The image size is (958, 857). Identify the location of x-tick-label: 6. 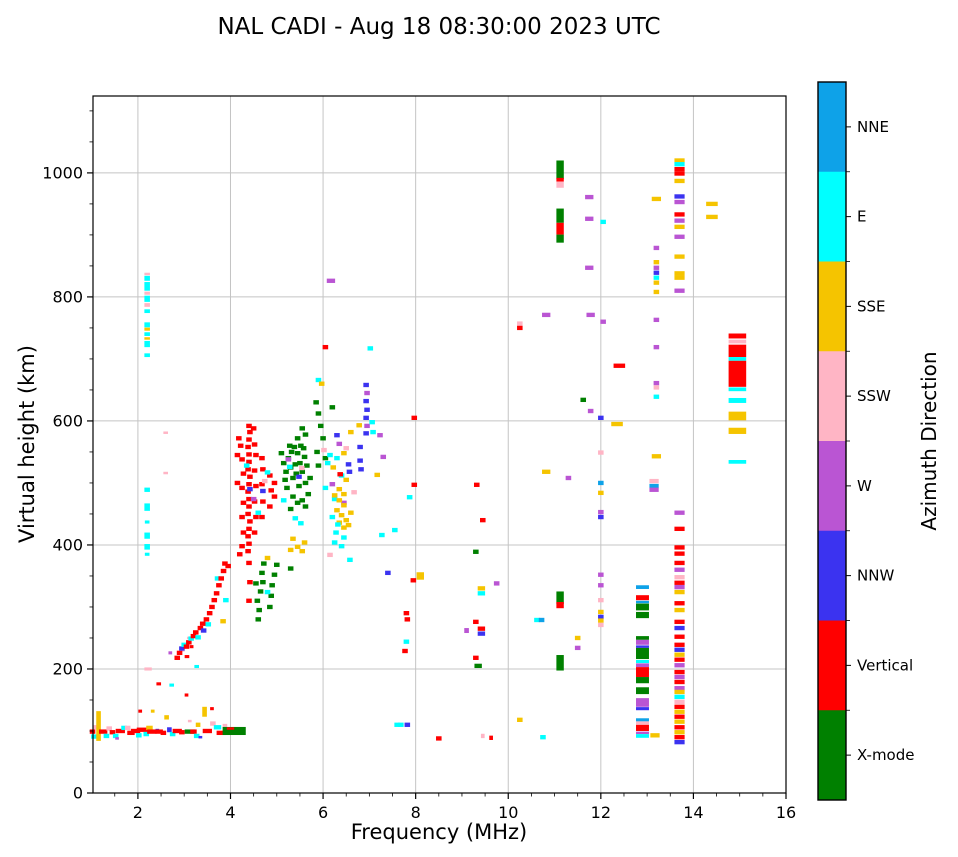
(323, 812).